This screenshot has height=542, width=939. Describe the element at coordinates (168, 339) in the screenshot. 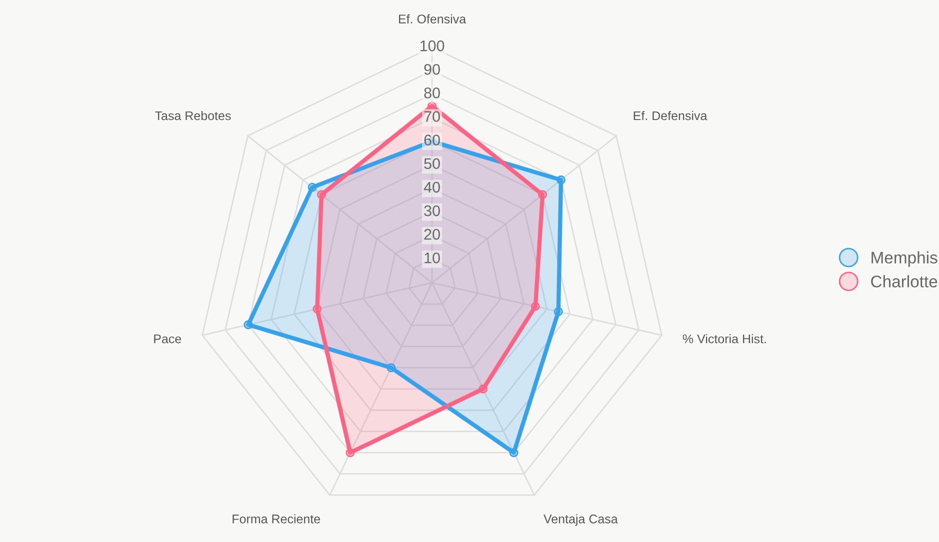

I see `spoke-label: Pace` at that location.